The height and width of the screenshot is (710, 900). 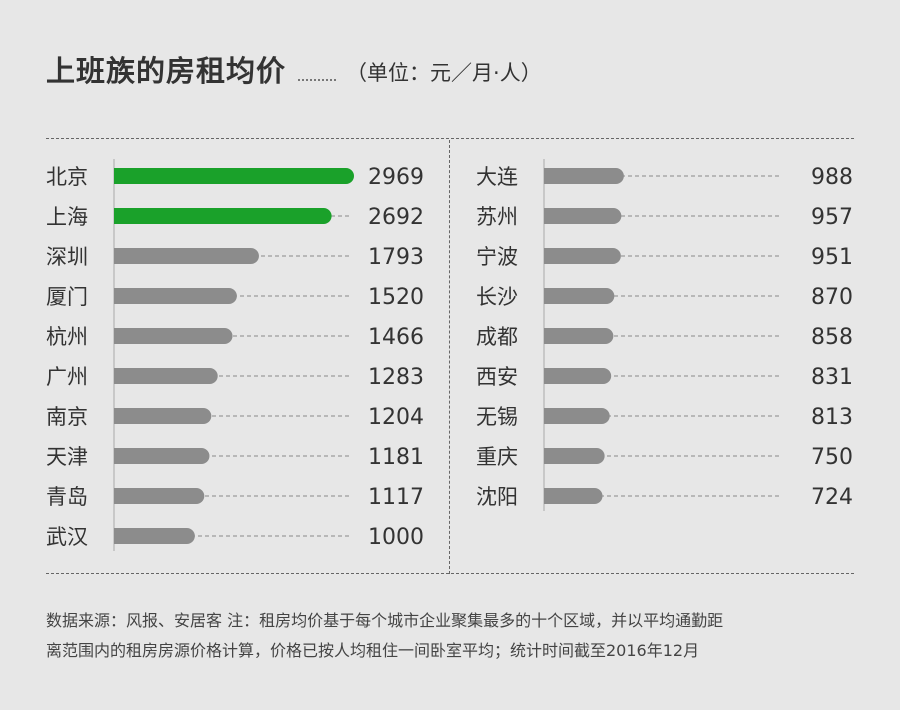 What do you see at coordinates (67, 217) in the screenshot?
I see `category-label: 上海` at bounding box center [67, 217].